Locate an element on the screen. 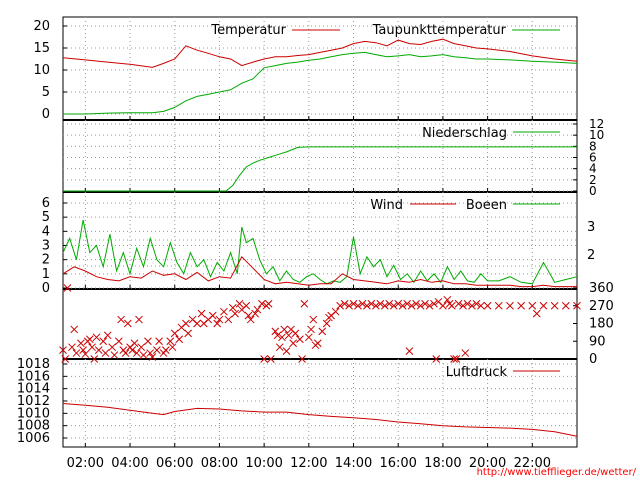  y-tick-label: 1006 is located at coordinates (33, 438).